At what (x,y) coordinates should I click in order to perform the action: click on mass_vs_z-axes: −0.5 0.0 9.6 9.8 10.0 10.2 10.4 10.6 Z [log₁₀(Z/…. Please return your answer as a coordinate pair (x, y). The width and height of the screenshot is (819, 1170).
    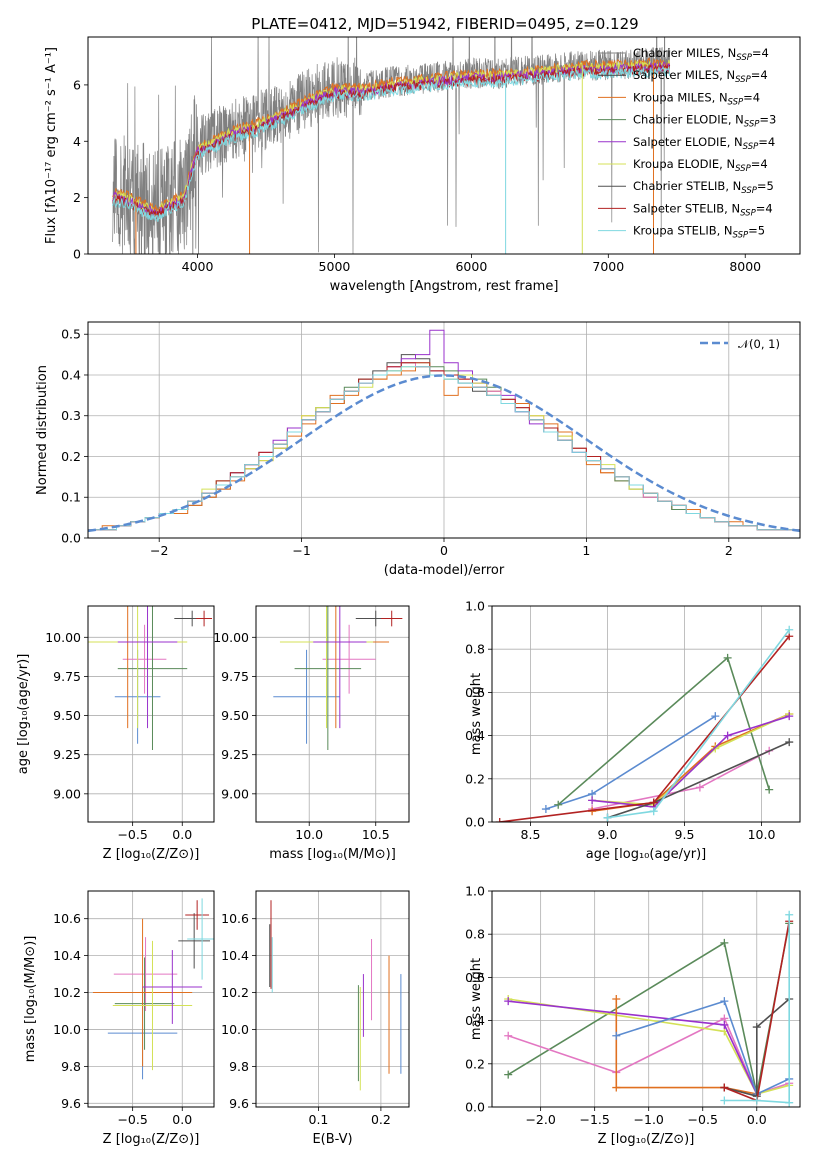
    Looking at the image, I should click on (118, 1019).